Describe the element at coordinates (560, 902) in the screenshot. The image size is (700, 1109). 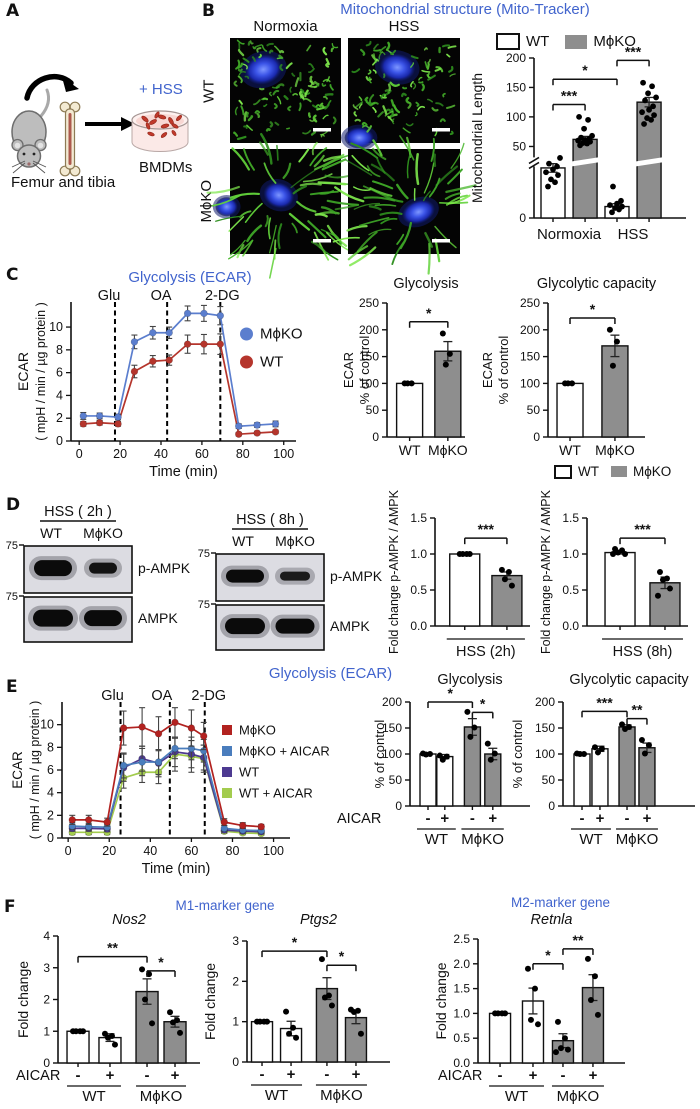
I see `m2-marker-title: M2-marker gene` at that location.